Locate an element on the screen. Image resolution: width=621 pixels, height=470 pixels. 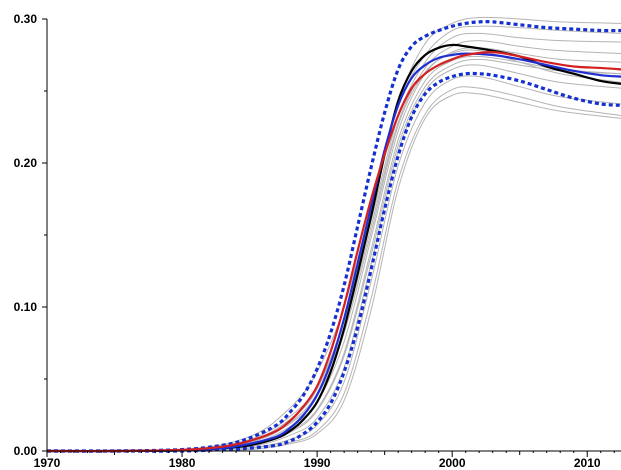
x-tick-label: 1980 is located at coordinates (182, 463).